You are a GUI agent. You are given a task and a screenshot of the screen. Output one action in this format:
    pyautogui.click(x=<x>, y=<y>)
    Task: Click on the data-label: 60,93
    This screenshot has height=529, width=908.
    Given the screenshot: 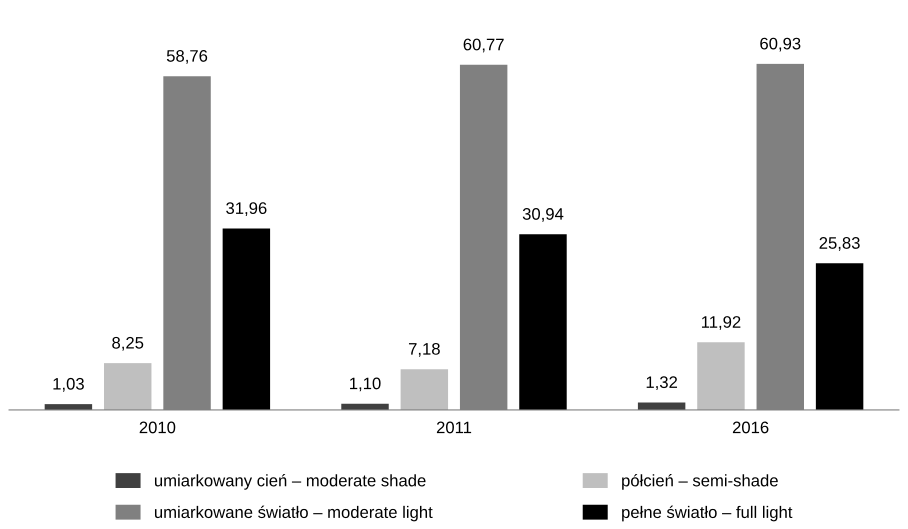 What is the action you would take?
    pyautogui.click(x=780, y=45)
    